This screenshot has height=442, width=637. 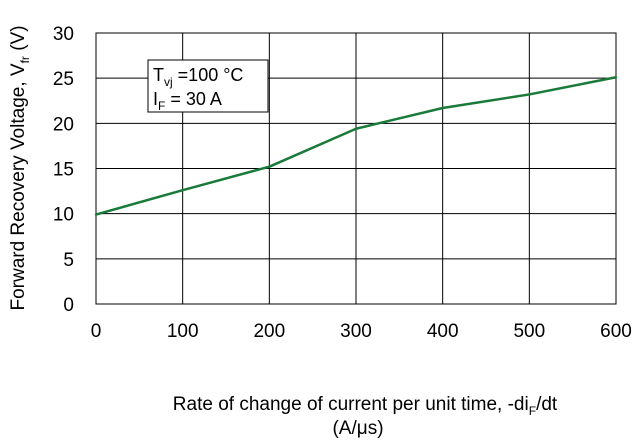 I want to click on x-tick-label: 100, so click(x=183, y=331).